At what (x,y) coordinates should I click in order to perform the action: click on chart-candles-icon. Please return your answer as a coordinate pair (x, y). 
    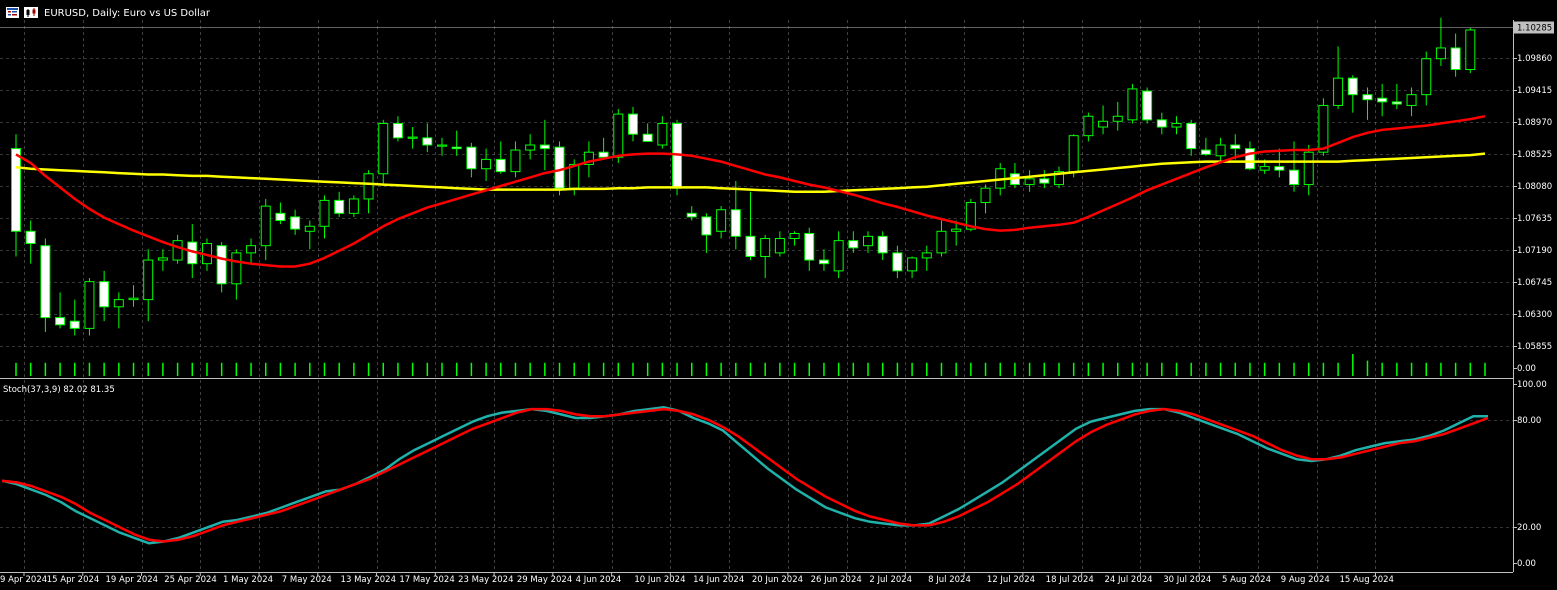
    Looking at the image, I should click on (31, 12).